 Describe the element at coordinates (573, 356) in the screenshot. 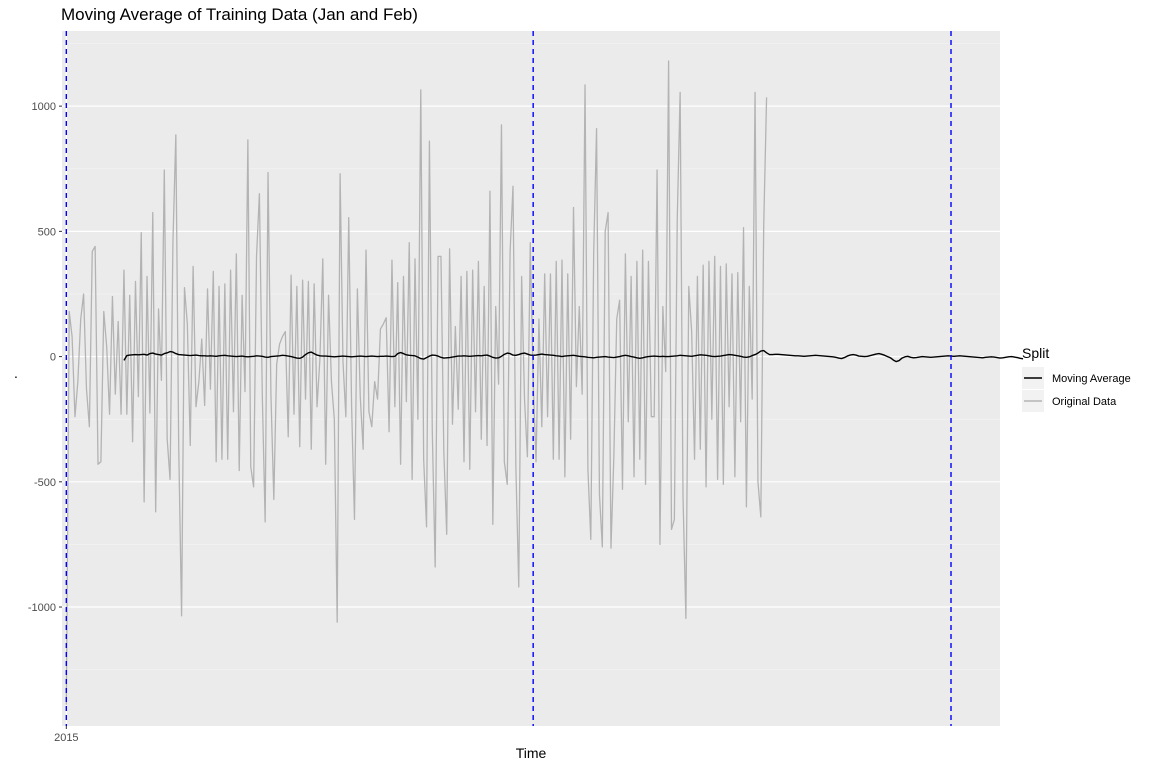

I see `series-line-moving-average` at that location.